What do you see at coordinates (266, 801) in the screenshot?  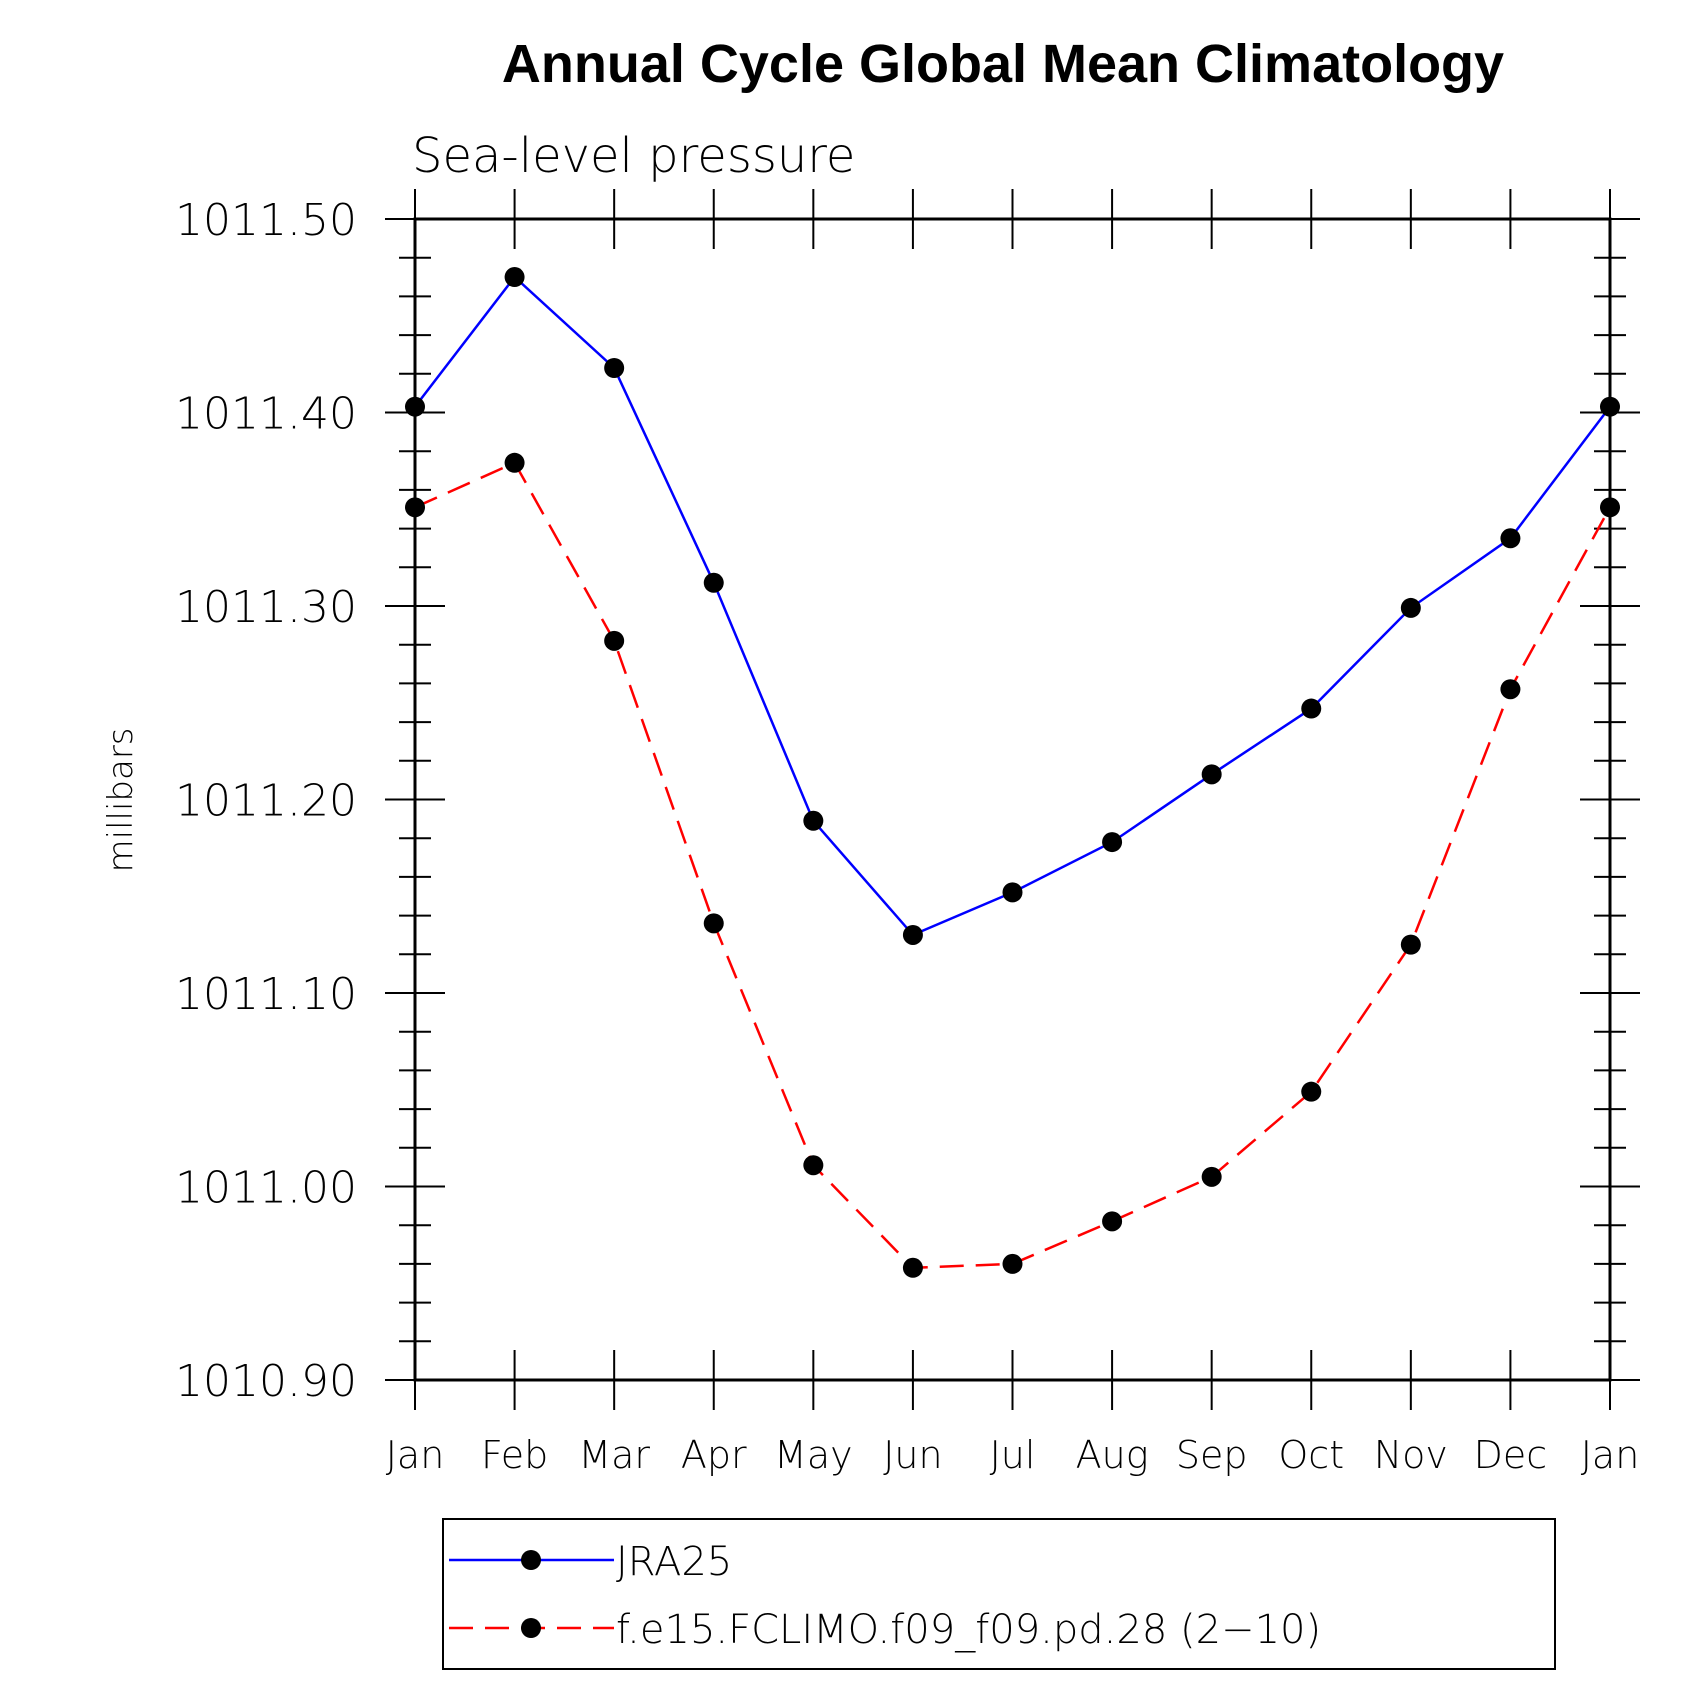 I see `y-tick-label: 1011.20` at bounding box center [266, 801].